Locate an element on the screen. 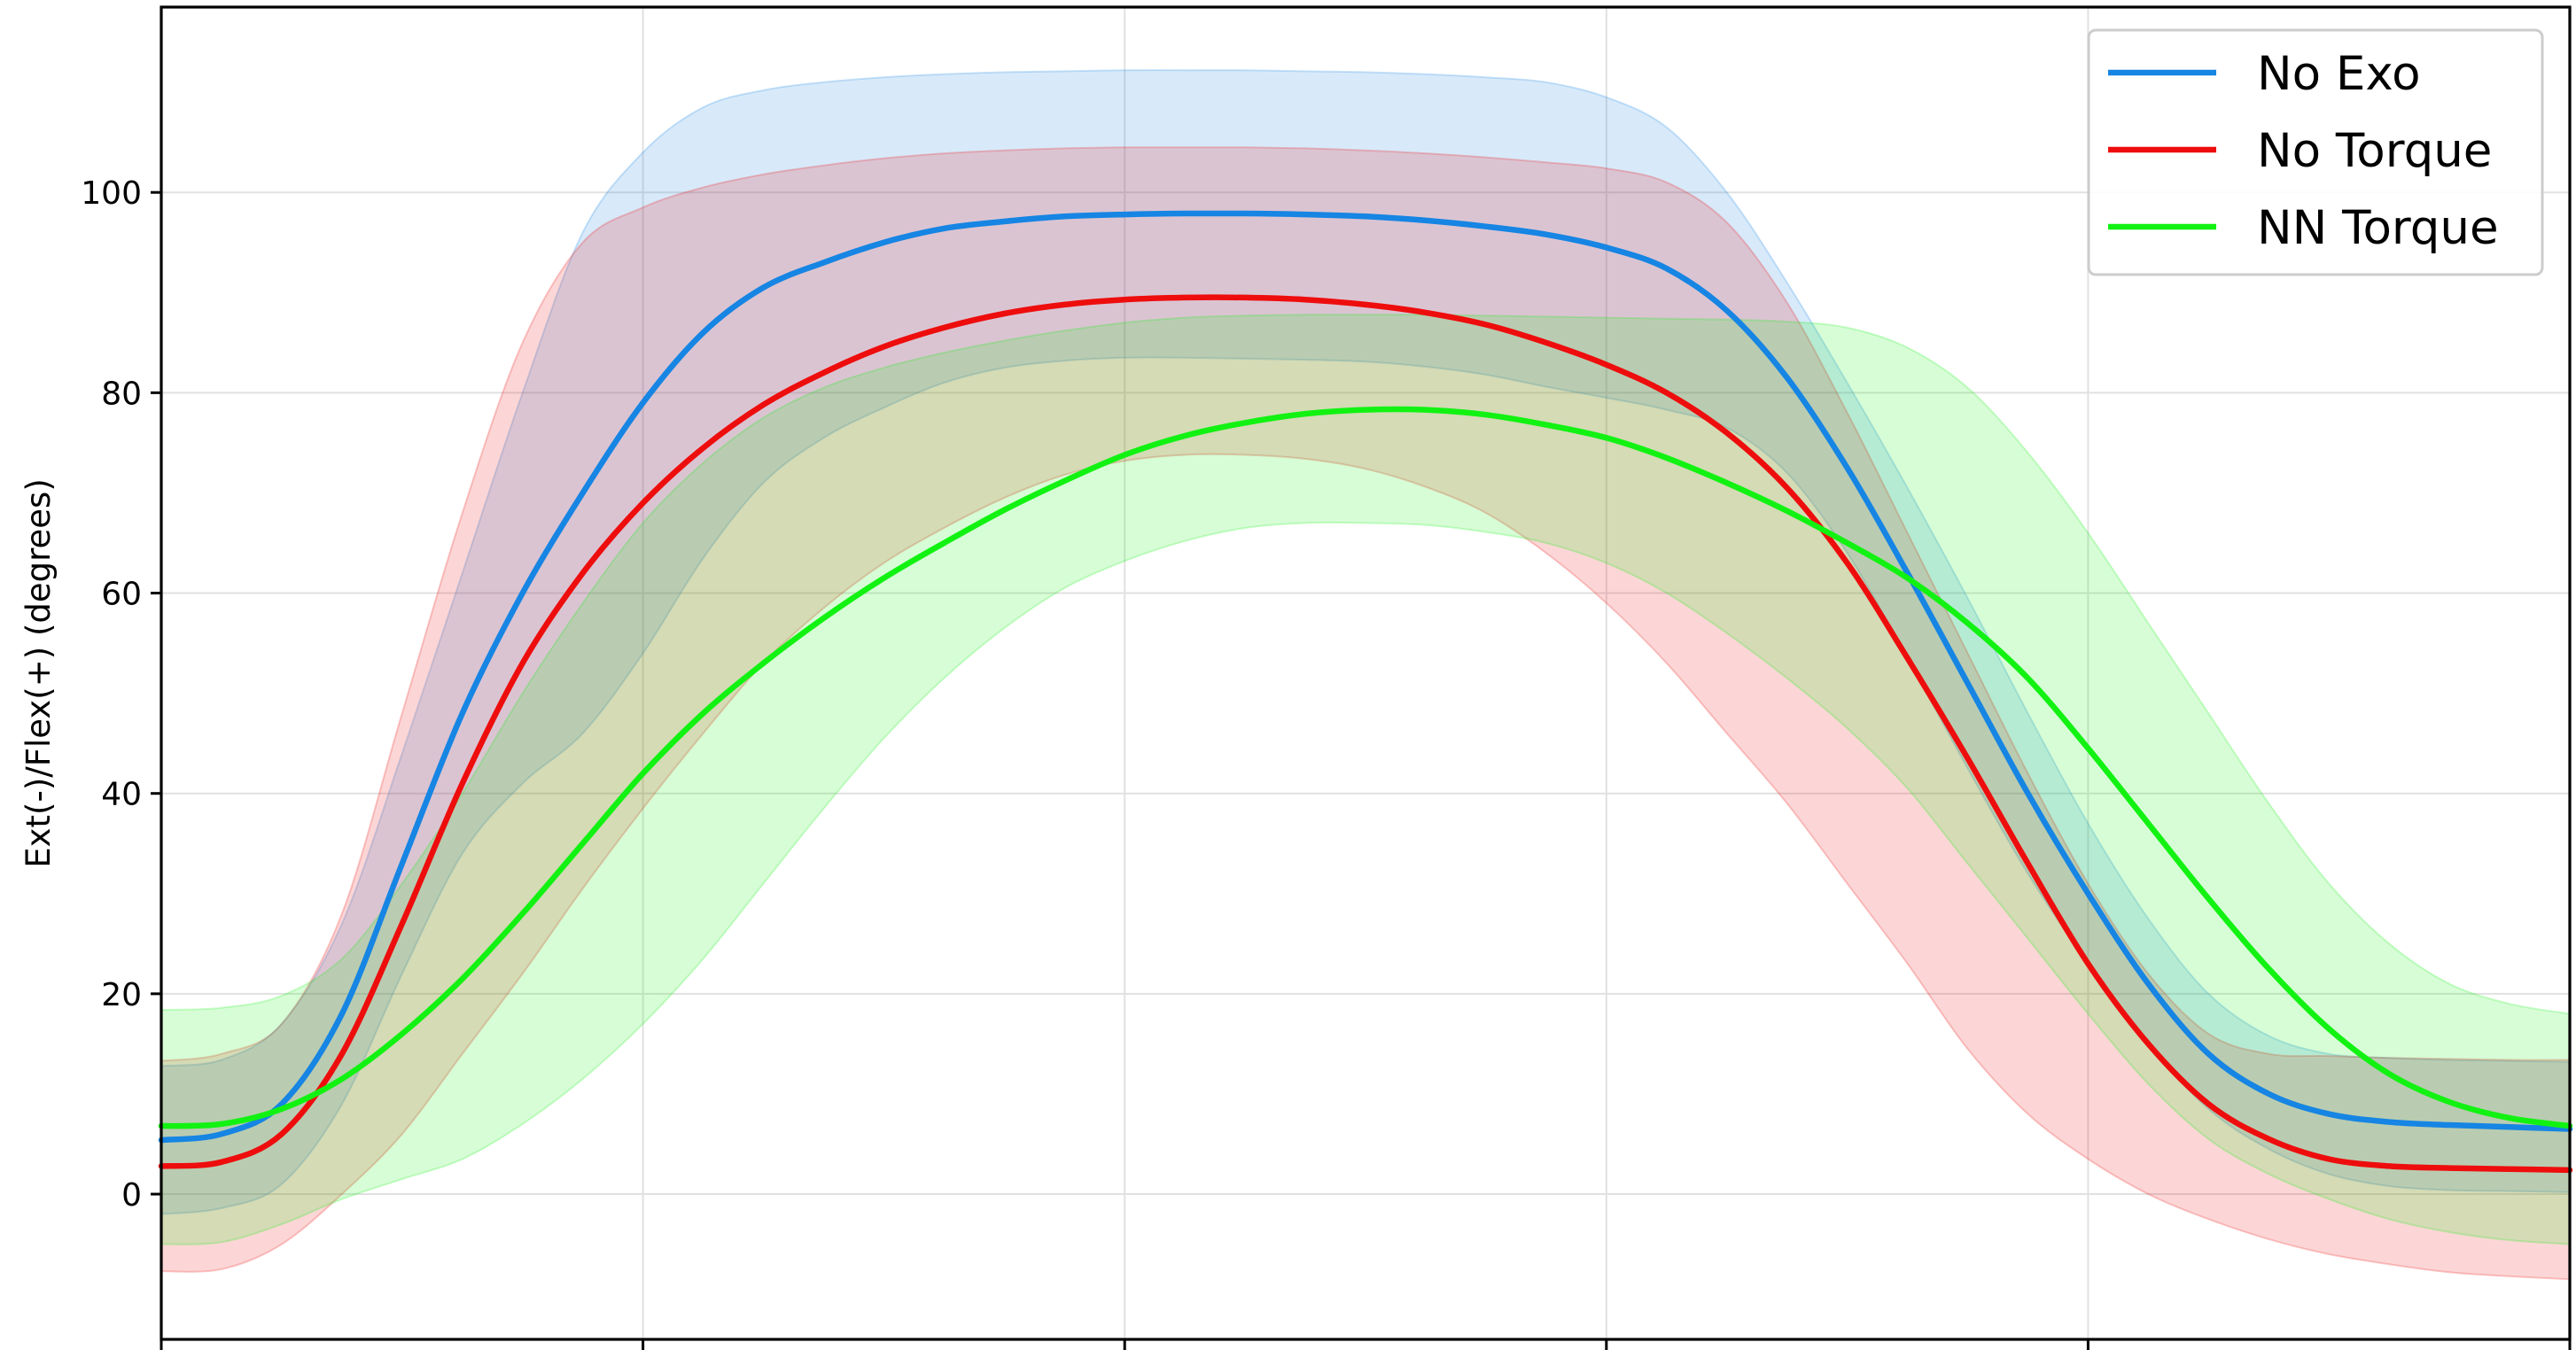 This screenshot has width=2576, height=1350. y-tick-label: 20 is located at coordinates (122, 995).